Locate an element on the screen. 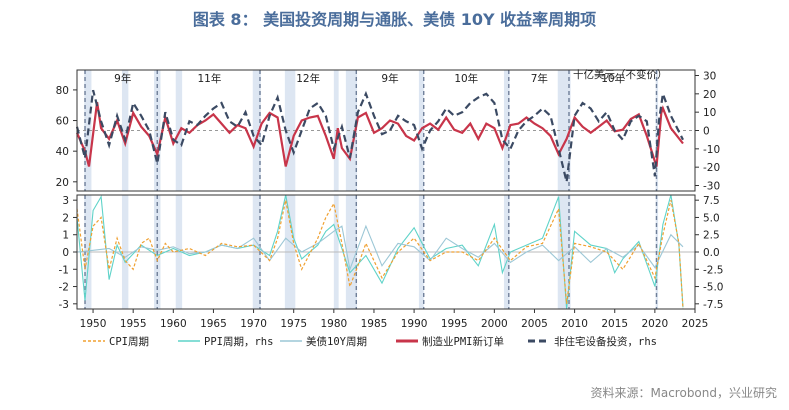  figure-title: 图表 8： 美国投资周期与通胀、美债 10Y 收益率周期项 is located at coordinates (394, 19).